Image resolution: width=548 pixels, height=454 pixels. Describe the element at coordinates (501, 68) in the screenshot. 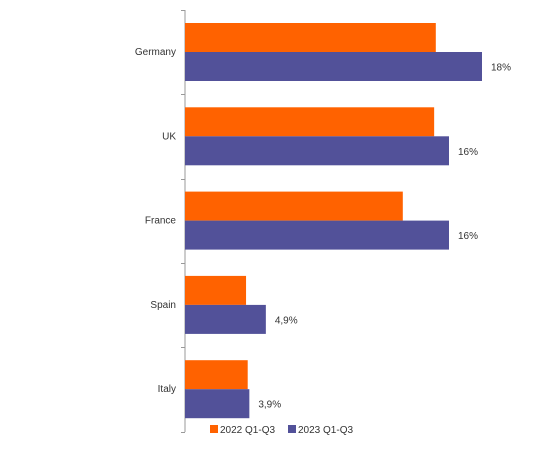

I see `data-label: 18%` at that location.